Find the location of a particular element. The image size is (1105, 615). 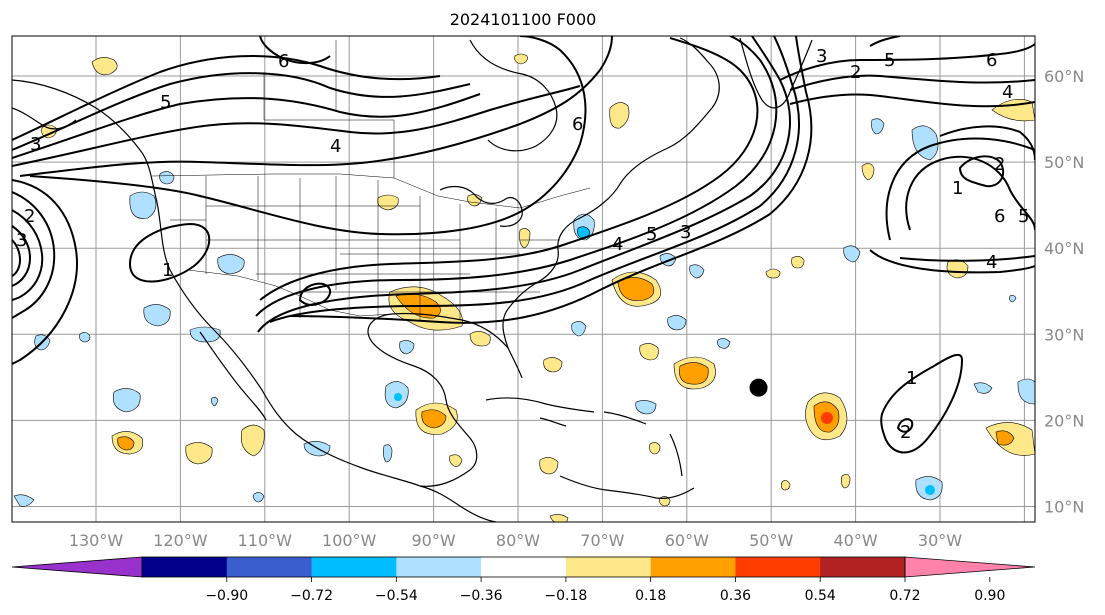

longitude-tick-label: 70°W is located at coordinates (602, 540).